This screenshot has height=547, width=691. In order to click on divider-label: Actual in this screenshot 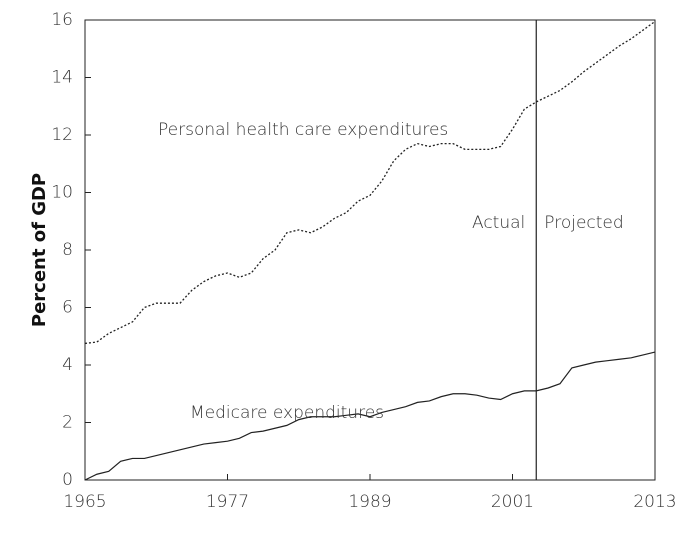, I will do `click(498, 223)`.